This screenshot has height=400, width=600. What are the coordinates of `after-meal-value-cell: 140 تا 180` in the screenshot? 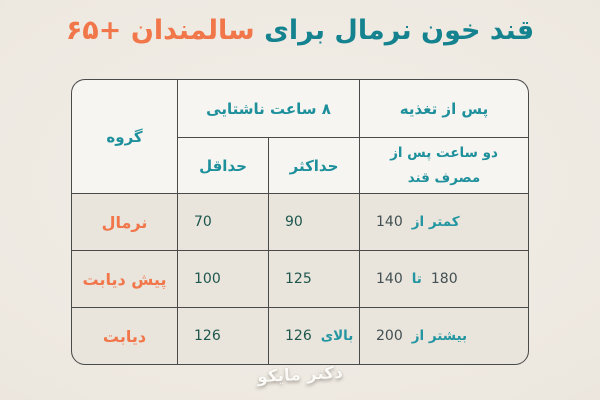 It's located at (444, 279).